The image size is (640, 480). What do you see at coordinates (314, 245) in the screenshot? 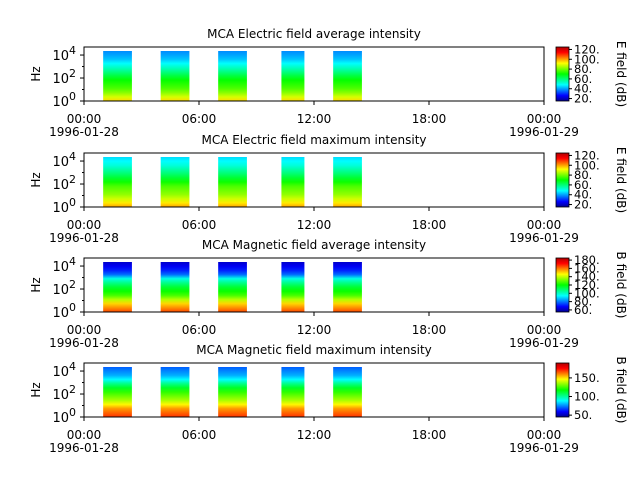
I see `panel-title: MCA Magnetic field average intensity` at bounding box center [314, 245].